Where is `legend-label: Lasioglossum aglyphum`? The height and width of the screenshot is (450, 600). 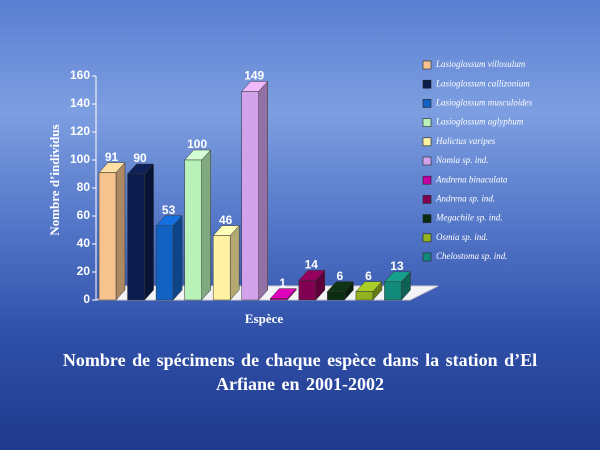 legend-label: Lasioglossum aglyphum is located at coordinates (479, 122).